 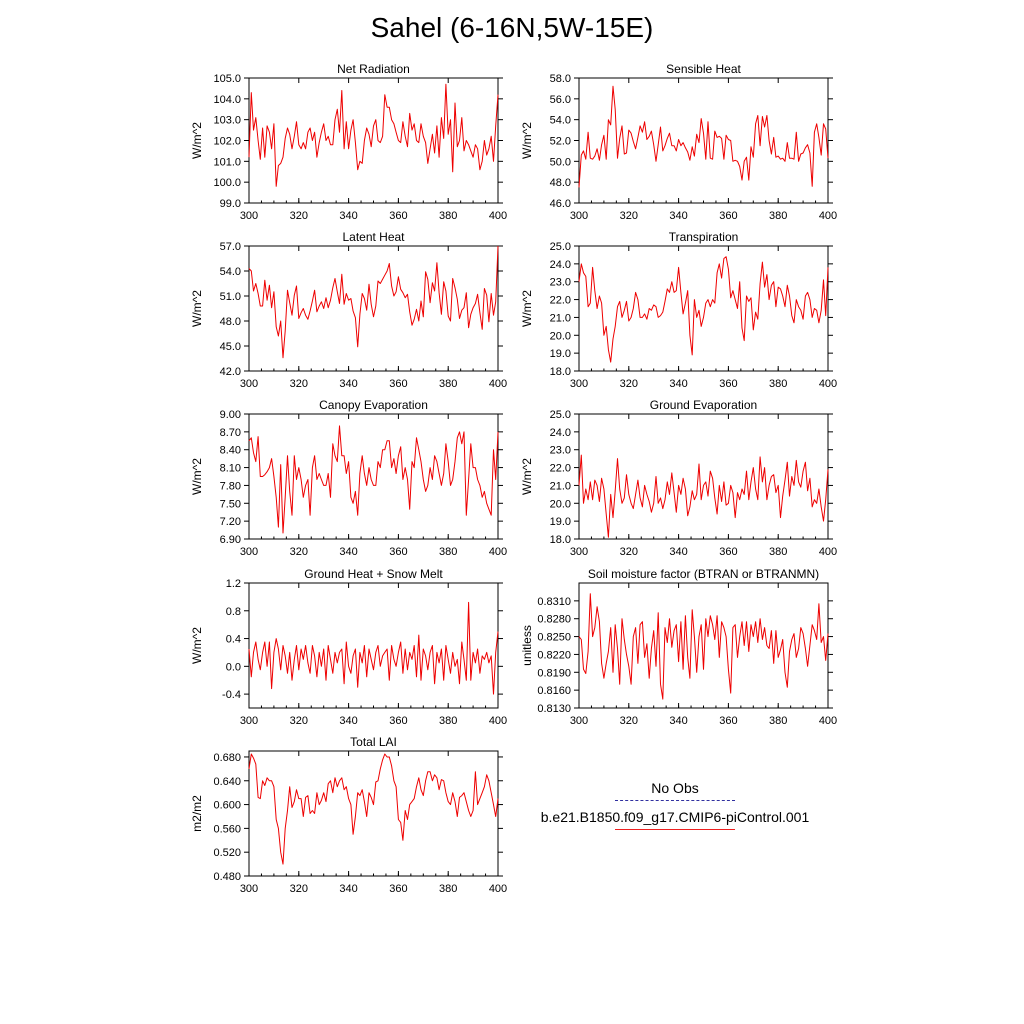 I want to click on y-tick-label: 42.0, so click(x=230, y=372).